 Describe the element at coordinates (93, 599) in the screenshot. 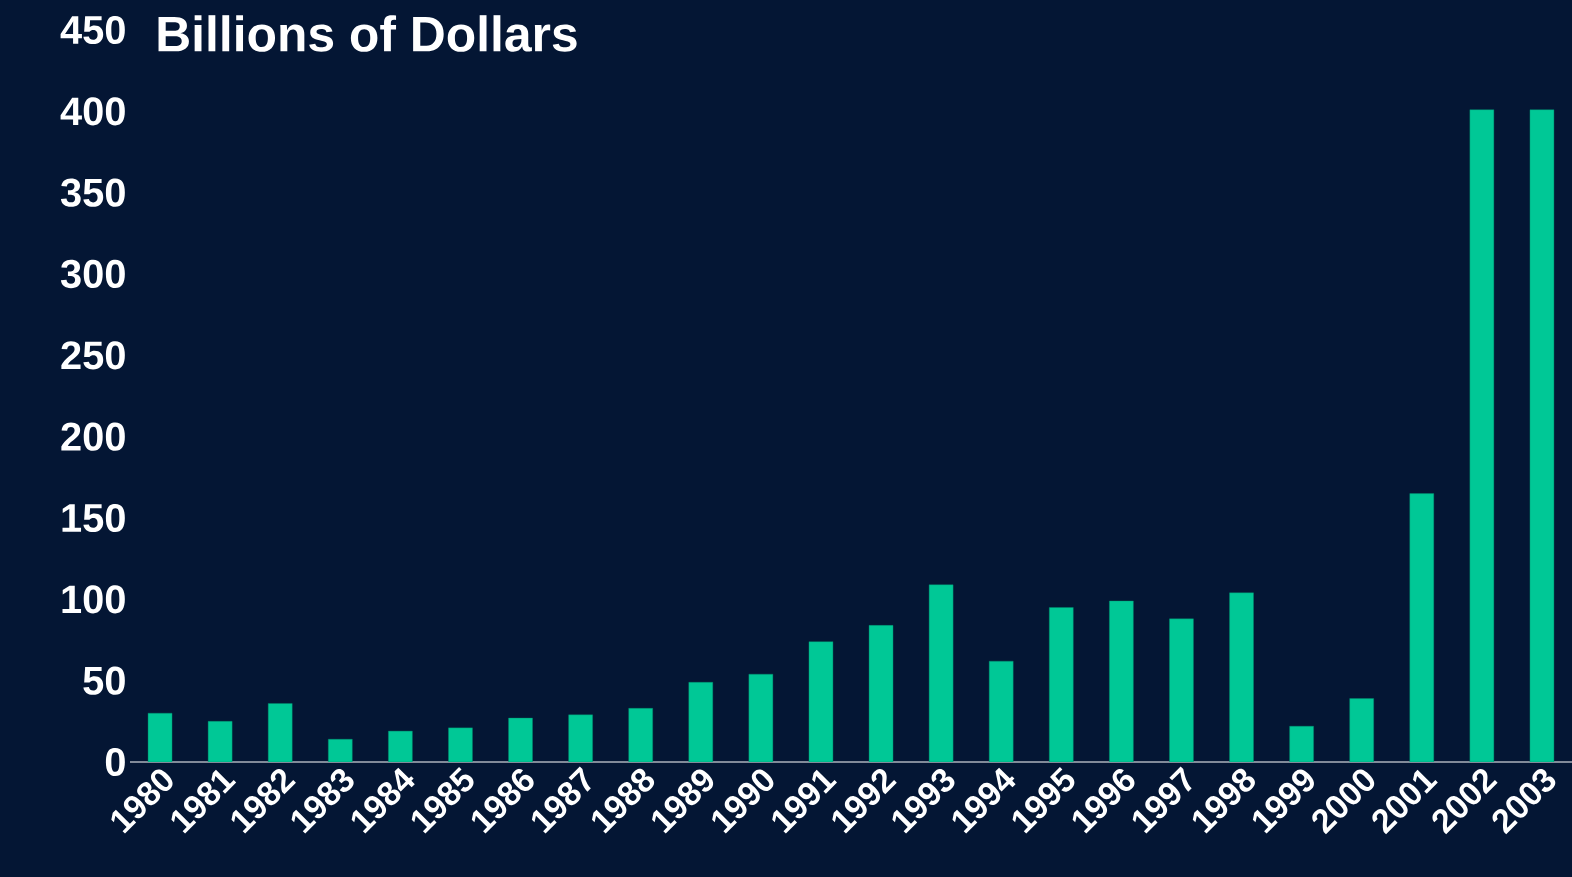

I see `y-tick-label: 100` at that location.